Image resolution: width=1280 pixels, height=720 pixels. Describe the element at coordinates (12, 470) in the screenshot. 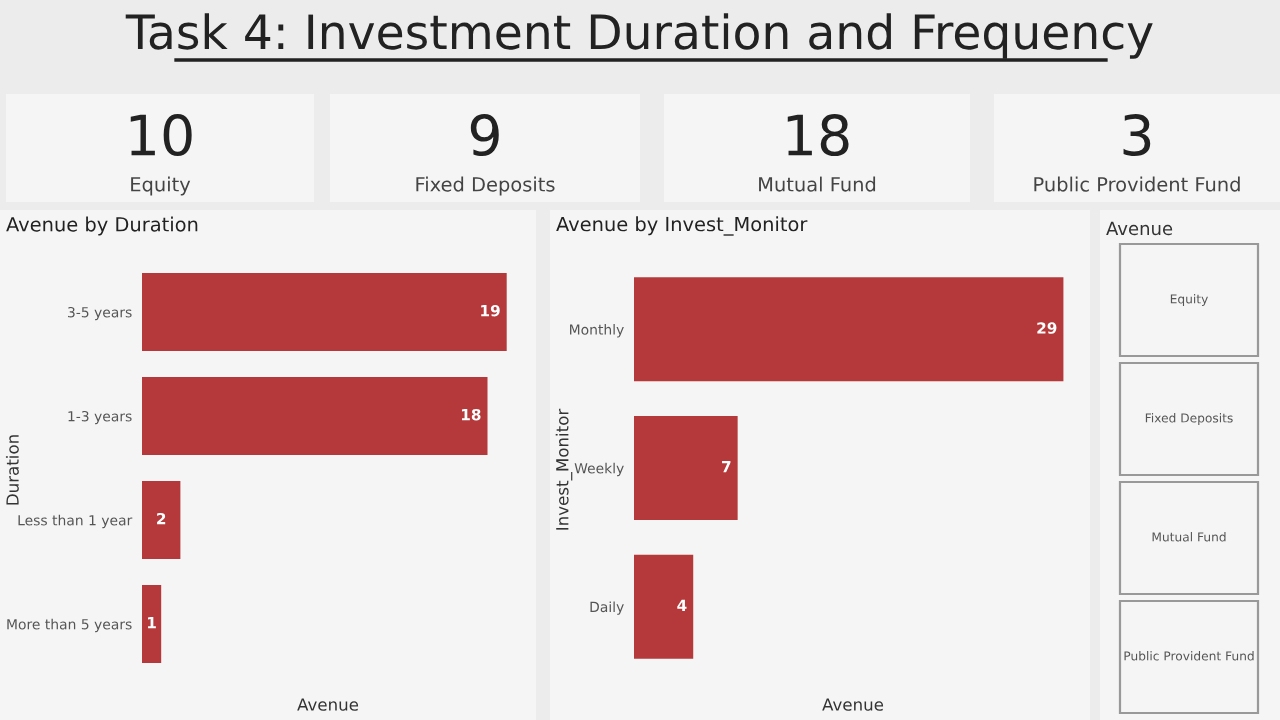

I see `y-axis-title: Duration` at that location.